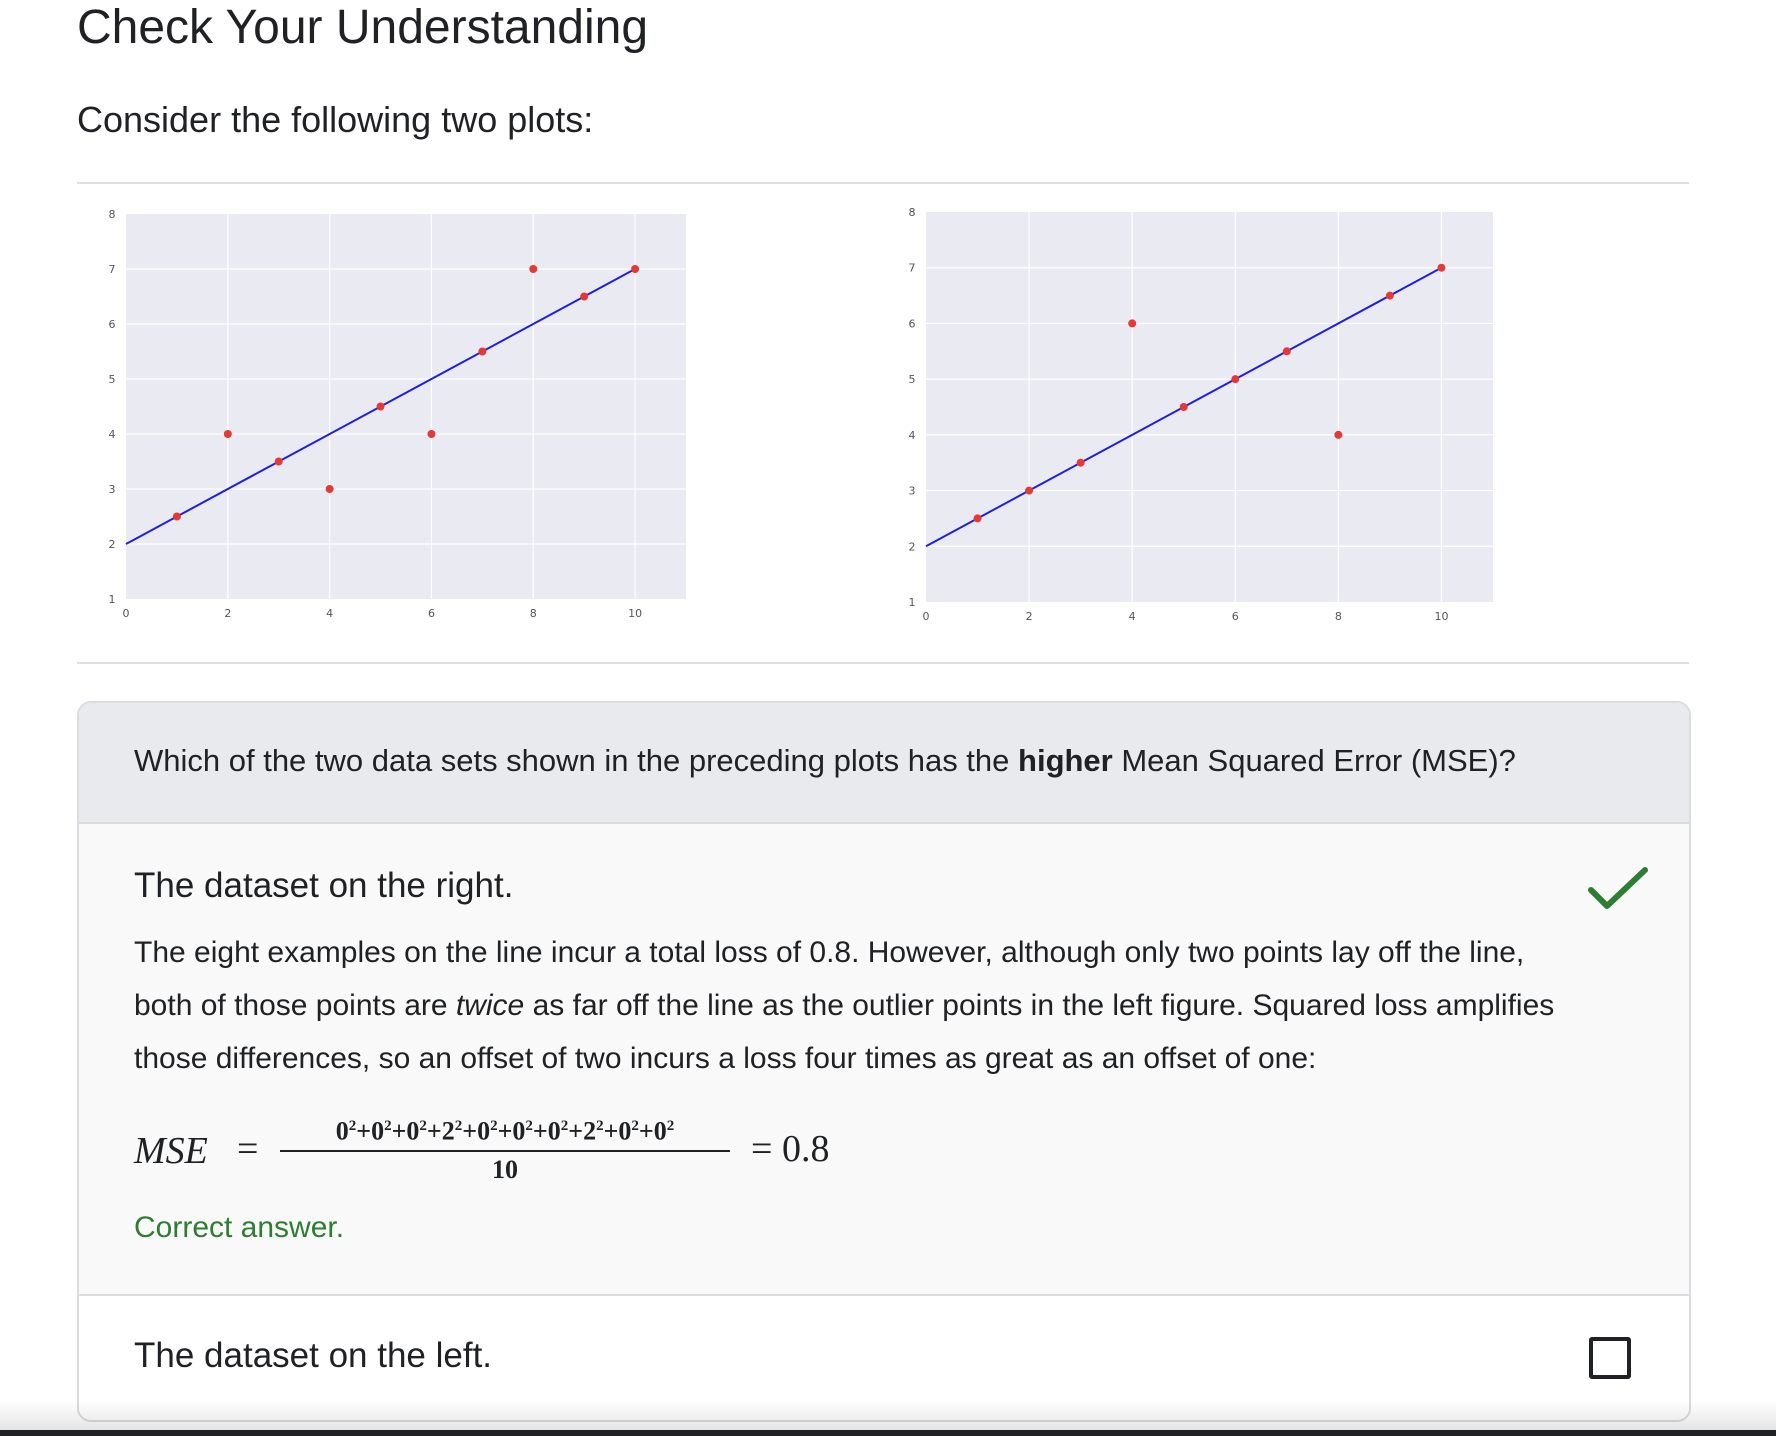 This screenshot has width=1776, height=1436. Describe the element at coordinates (883, 663) in the screenshot. I see `divider-bottom` at that location.